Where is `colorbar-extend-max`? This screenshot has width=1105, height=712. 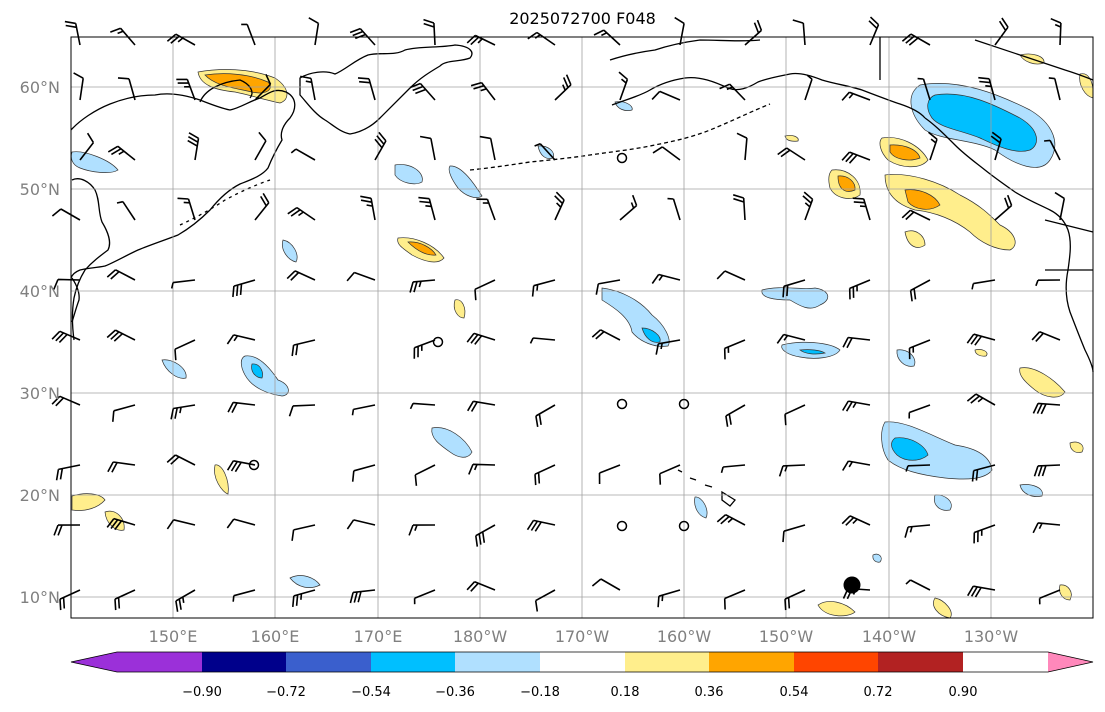
colorbar-extend-max is located at coordinates (1070, 662).